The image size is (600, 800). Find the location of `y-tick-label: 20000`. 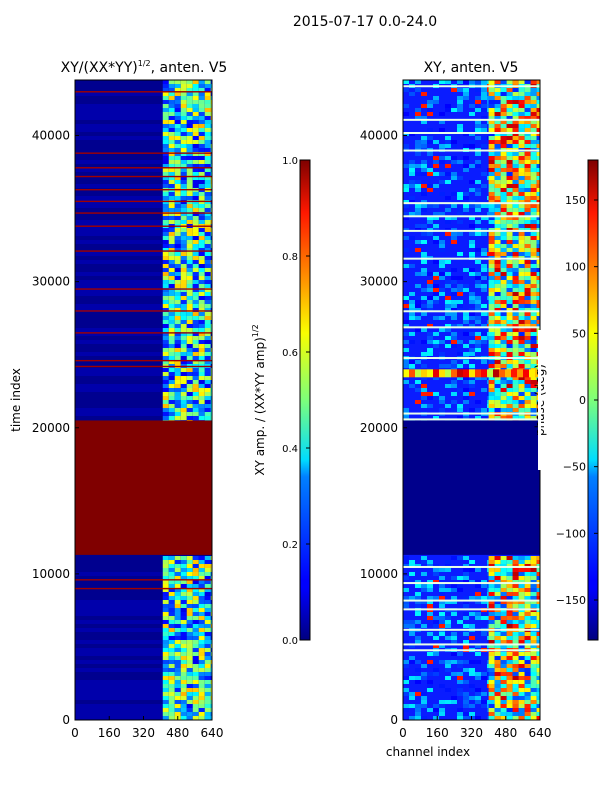

y-tick-label: 20000 is located at coordinates (379, 428).